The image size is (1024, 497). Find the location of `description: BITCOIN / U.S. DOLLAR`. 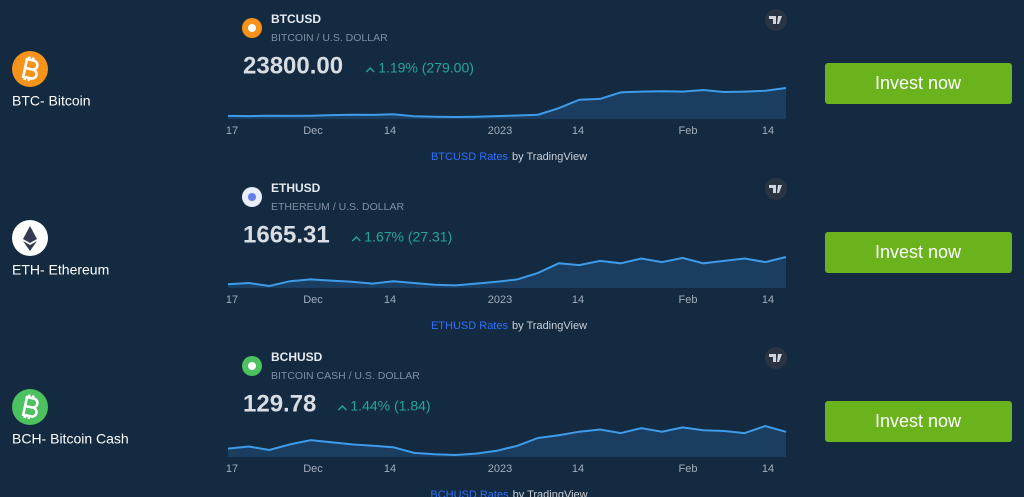

description: BITCOIN / U.S. DOLLAR is located at coordinates (329, 38).